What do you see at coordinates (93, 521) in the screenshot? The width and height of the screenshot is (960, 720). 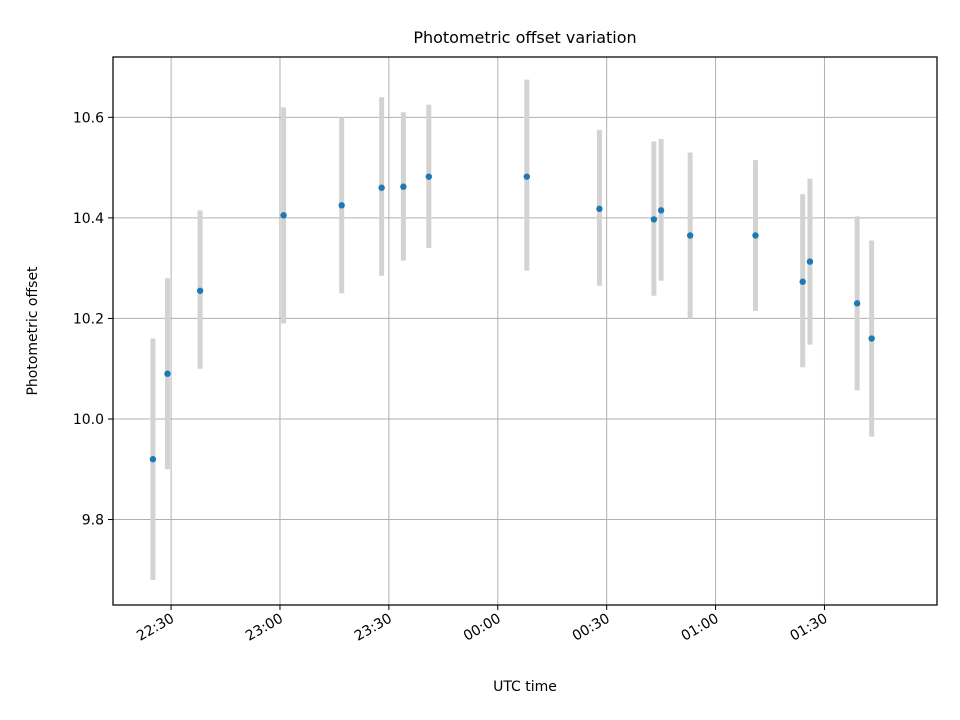 I see `y-tick-label: 9.8` at bounding box center [93, 521].